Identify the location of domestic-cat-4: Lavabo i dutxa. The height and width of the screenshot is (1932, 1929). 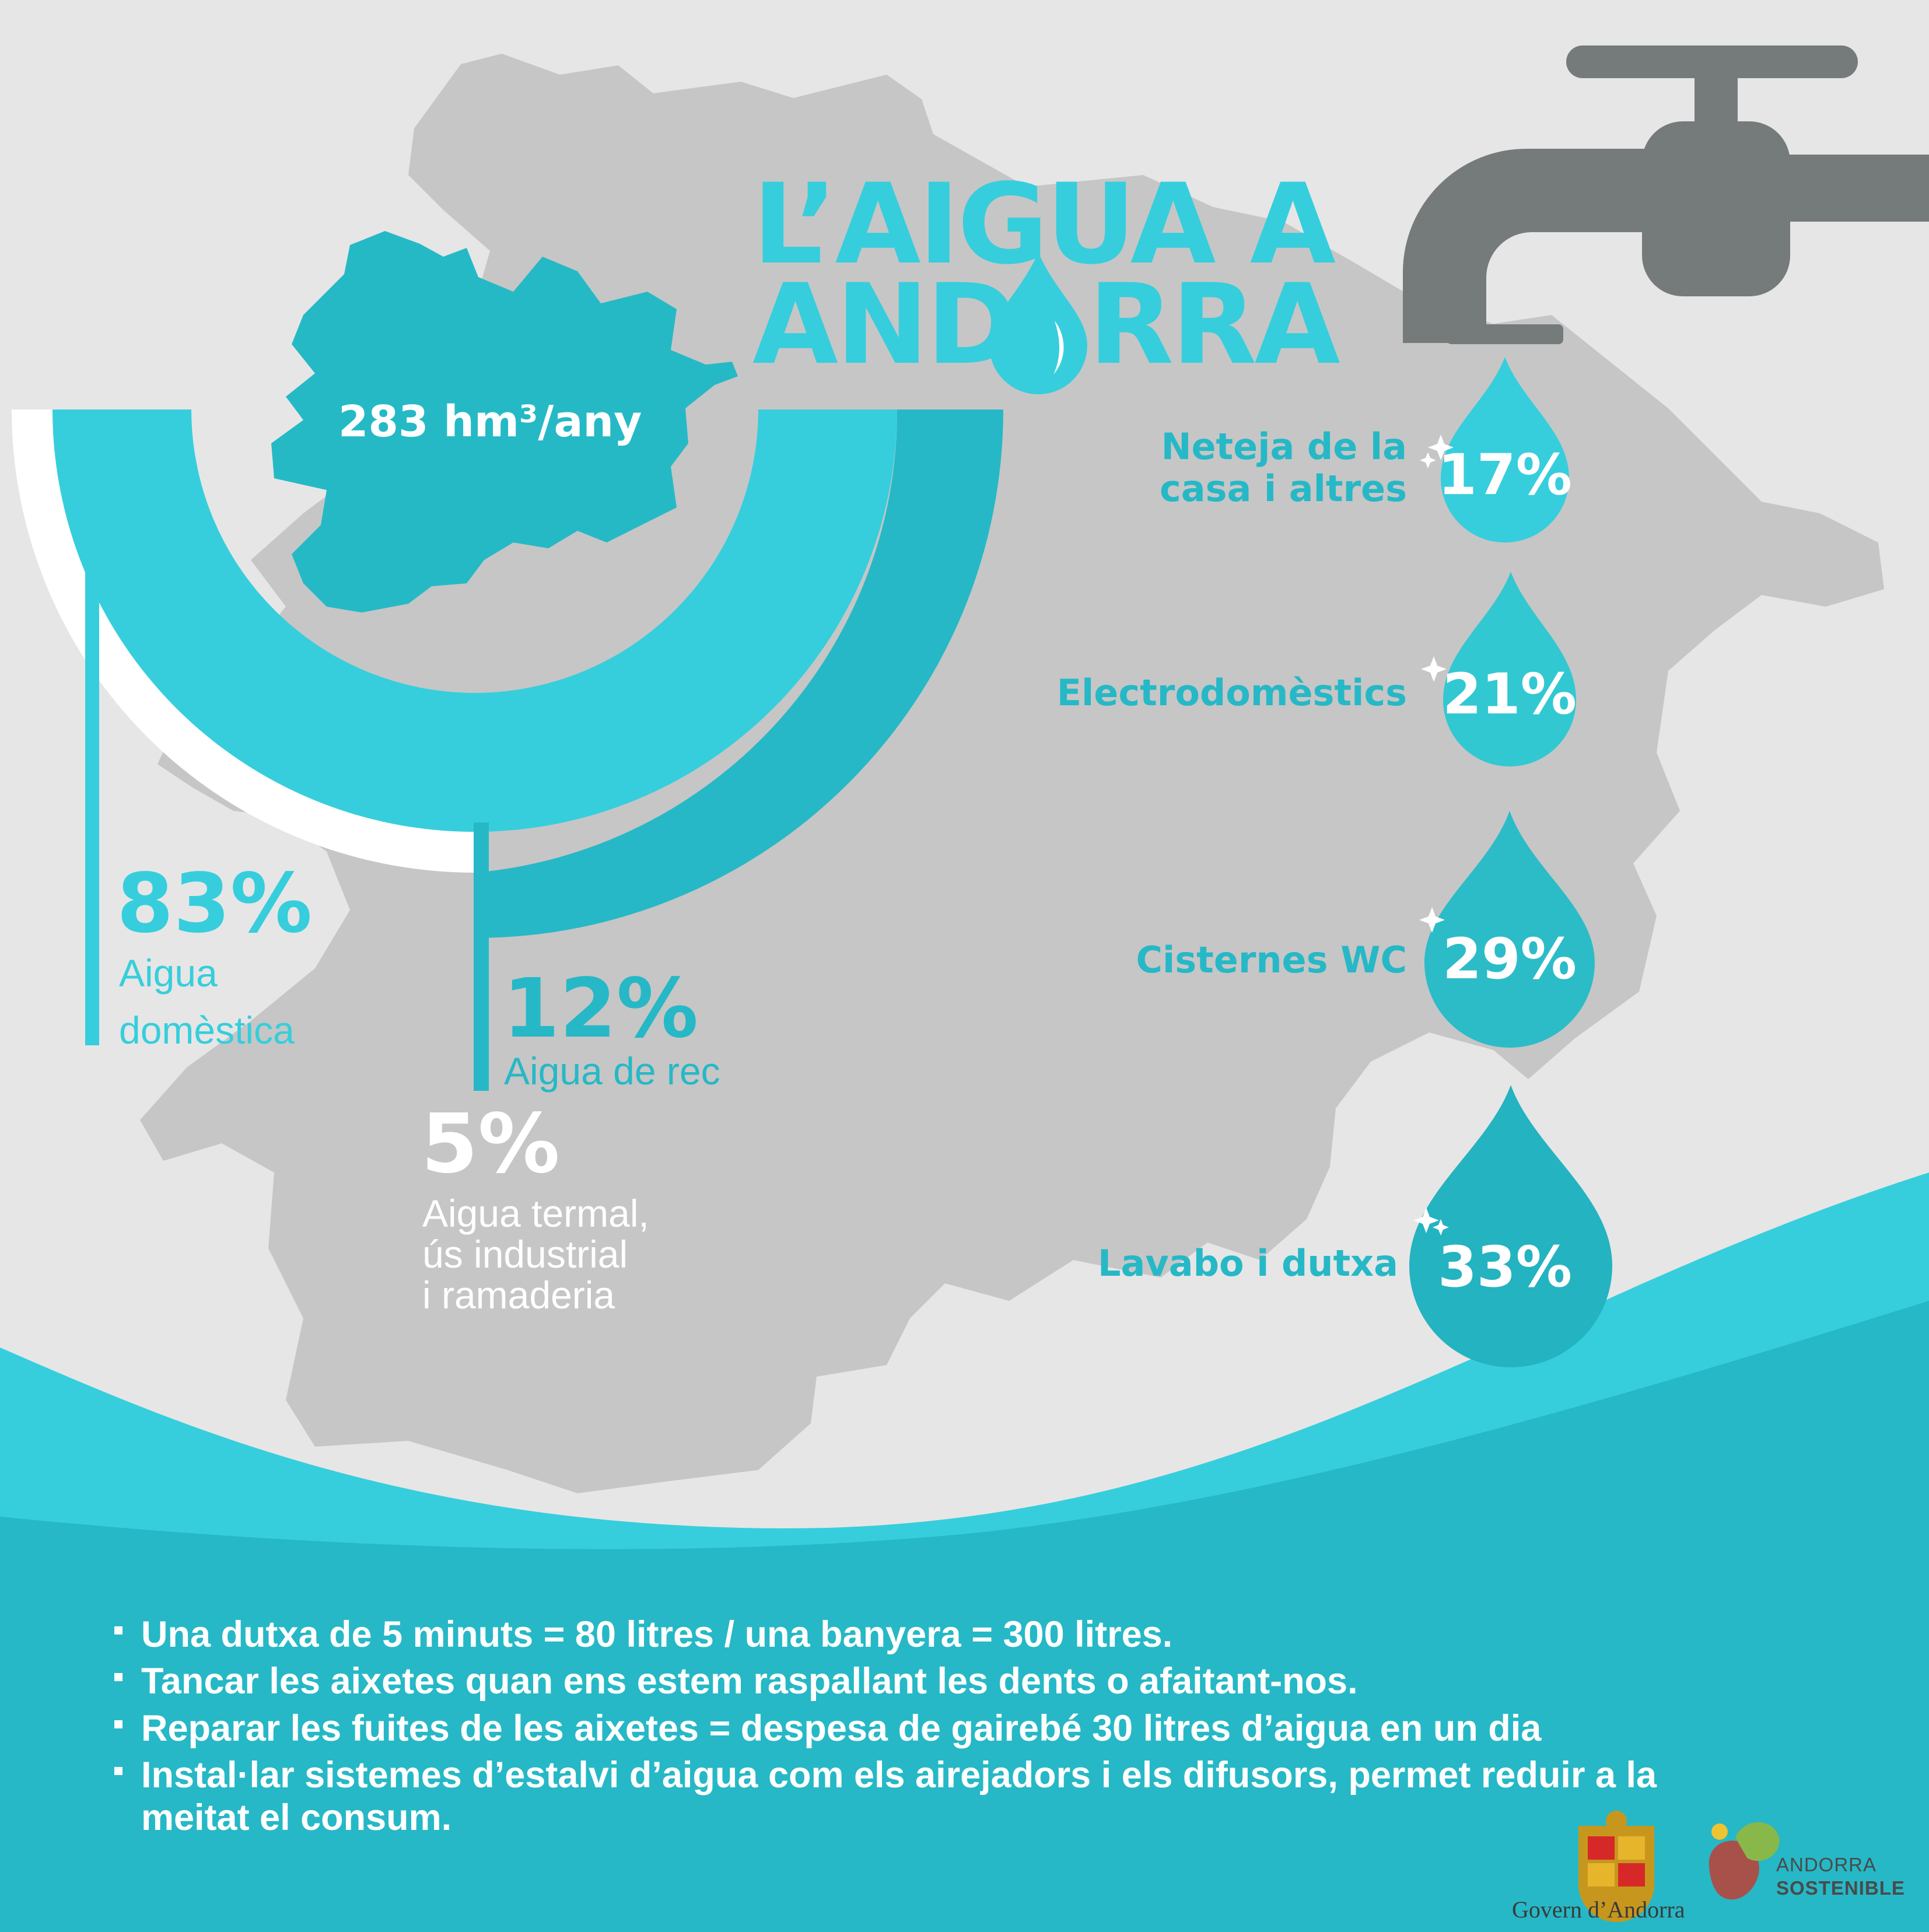
(1248, 1263).